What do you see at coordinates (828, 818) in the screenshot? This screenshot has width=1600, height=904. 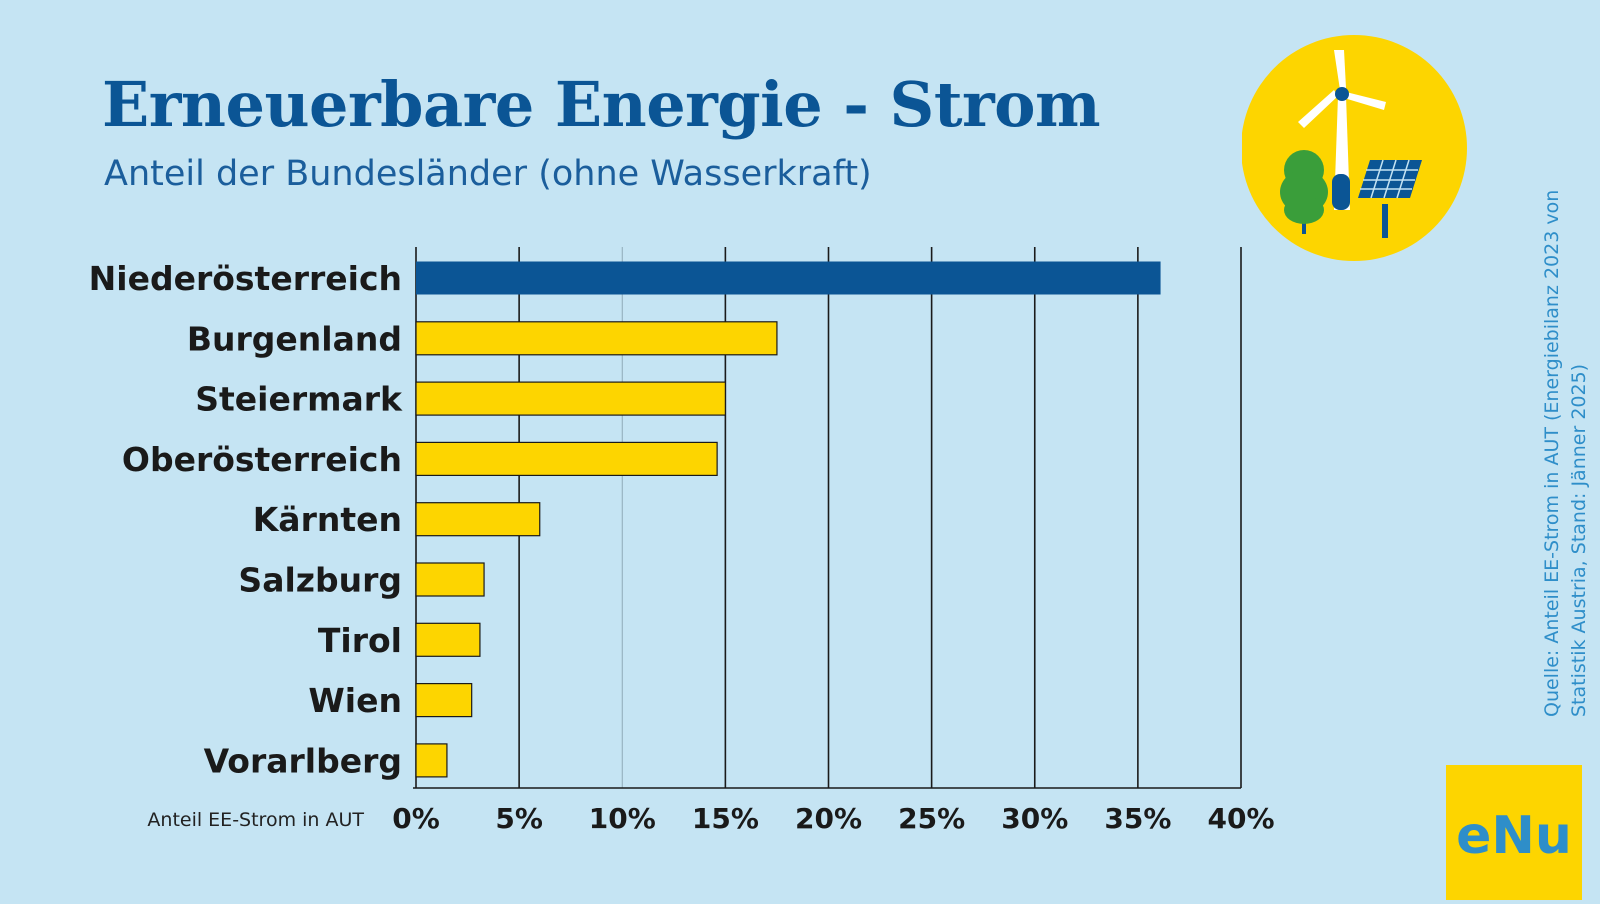 I see `x-tick-label: 20%` at bounding box center [828, 818].